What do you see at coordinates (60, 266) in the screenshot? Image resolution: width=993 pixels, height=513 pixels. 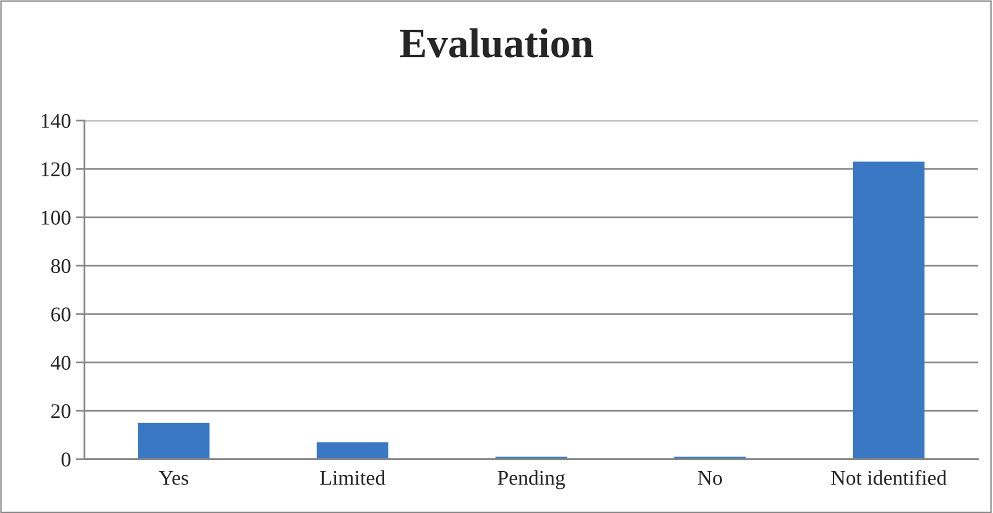 I see `y-tick-label: 80` at bounding box center [60, 266].